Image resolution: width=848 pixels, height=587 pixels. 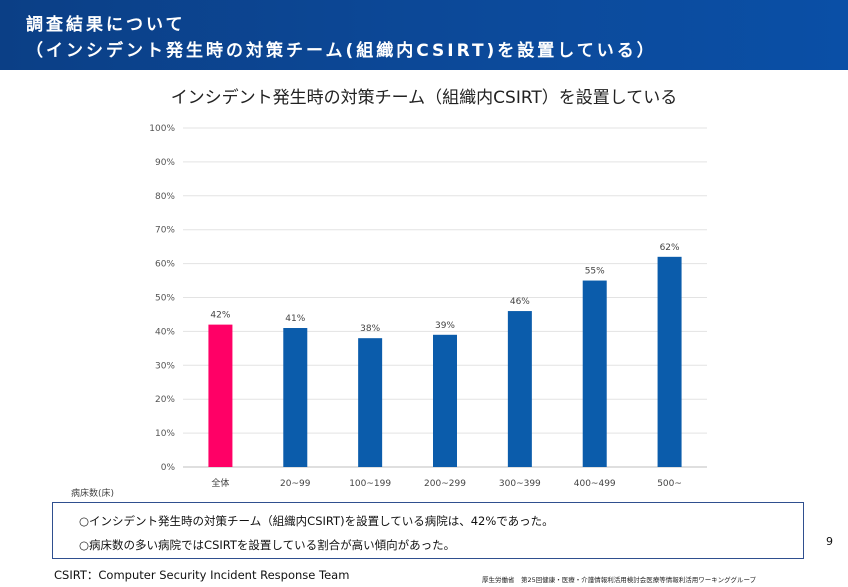 I want to click on x-tick-label: 500~, so click(x=669, y=484).